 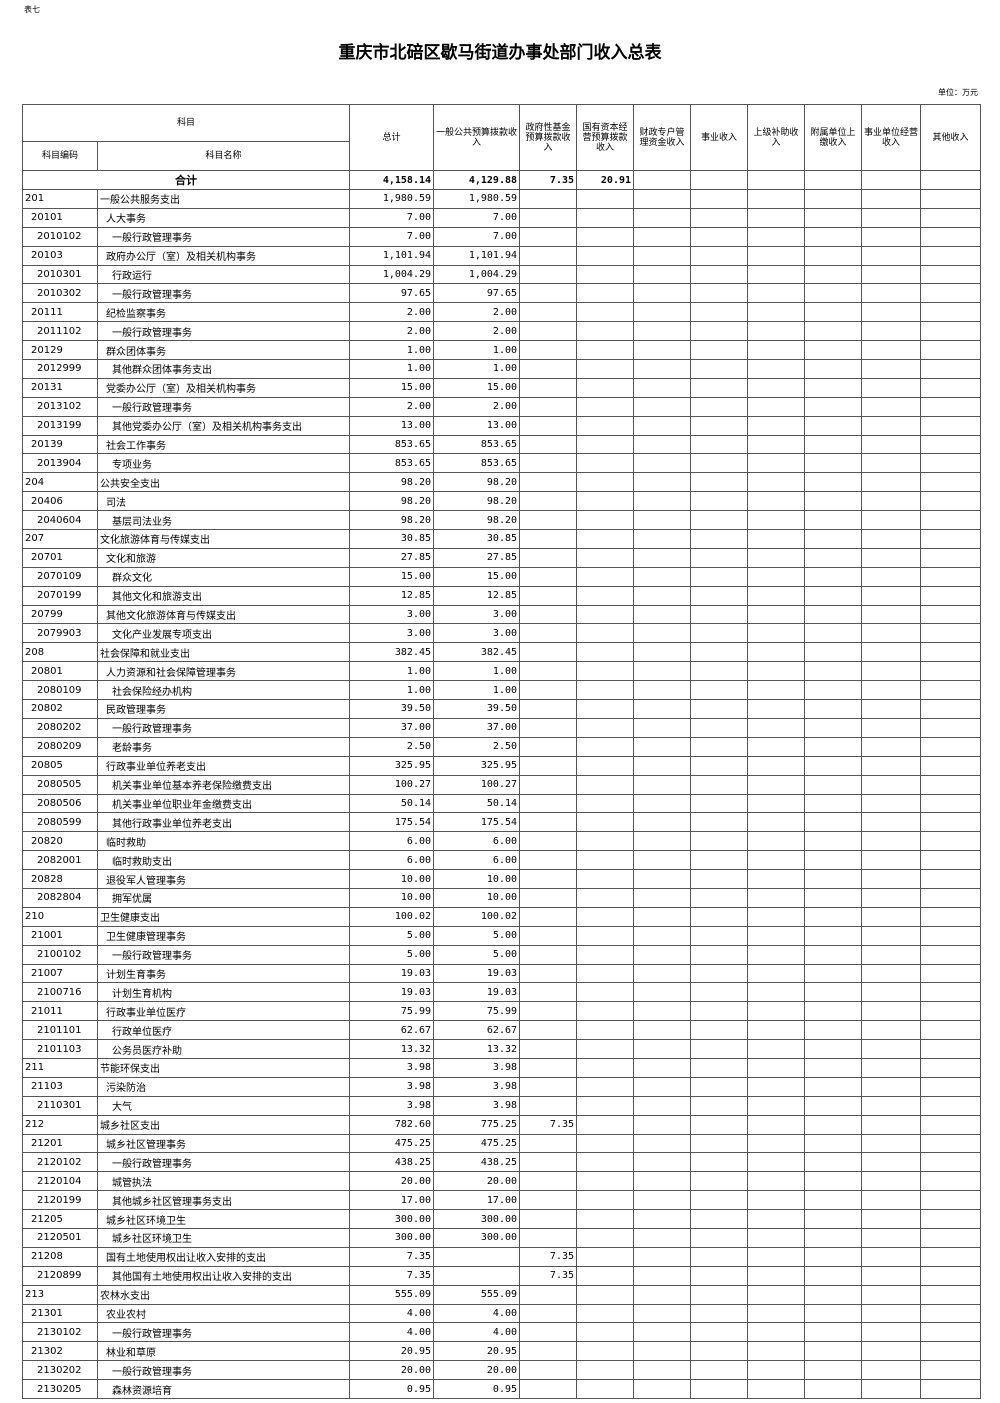 I want to click on subject-code: 21302, so click(x=60, y=1351).